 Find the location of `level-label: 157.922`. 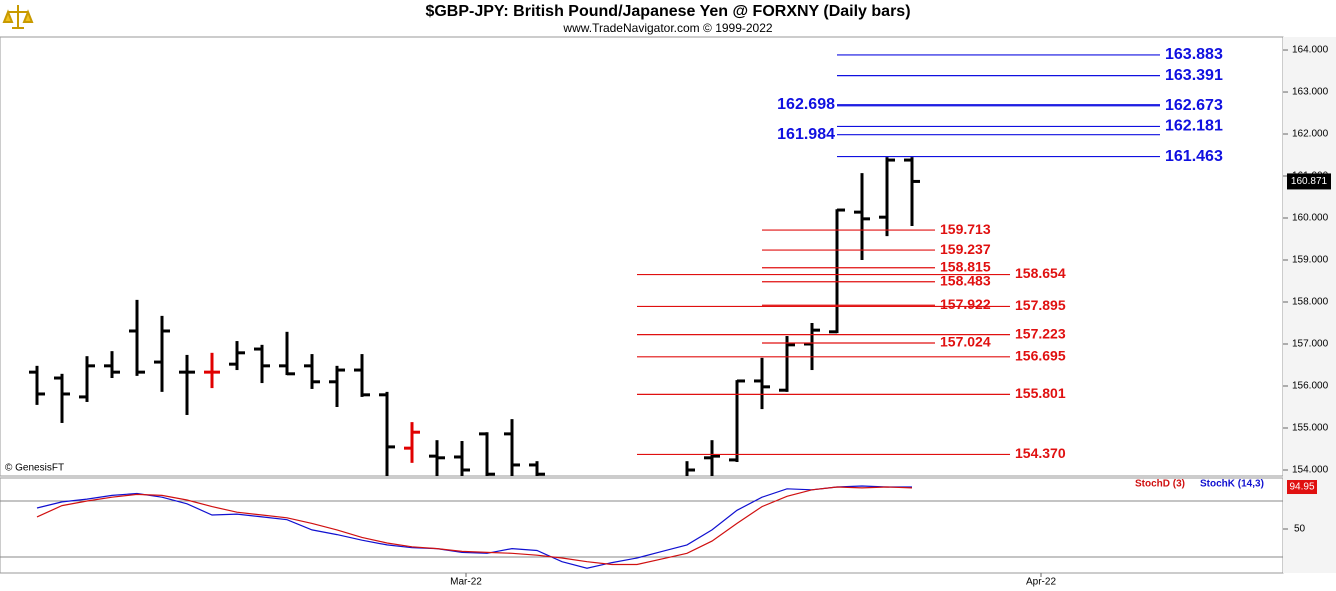

level-label: 157.922 is located at coordinates (965, 304).